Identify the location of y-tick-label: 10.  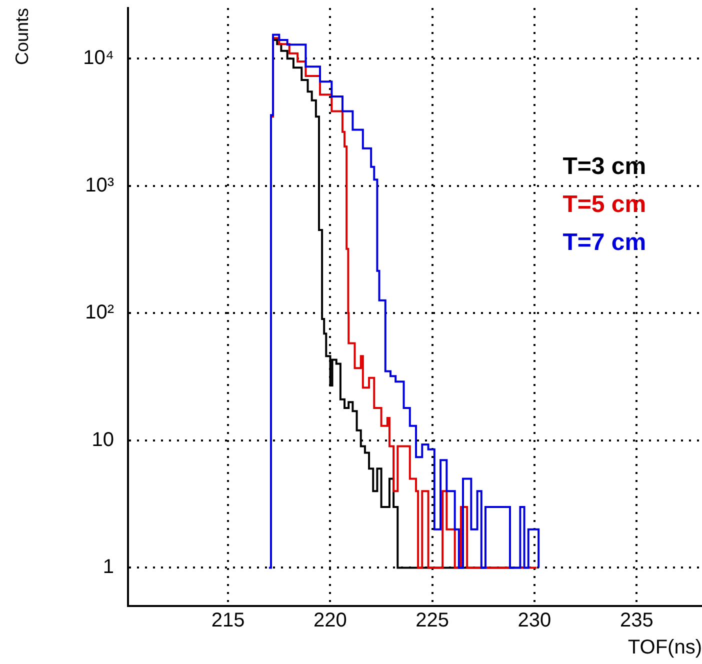
(103, 439).